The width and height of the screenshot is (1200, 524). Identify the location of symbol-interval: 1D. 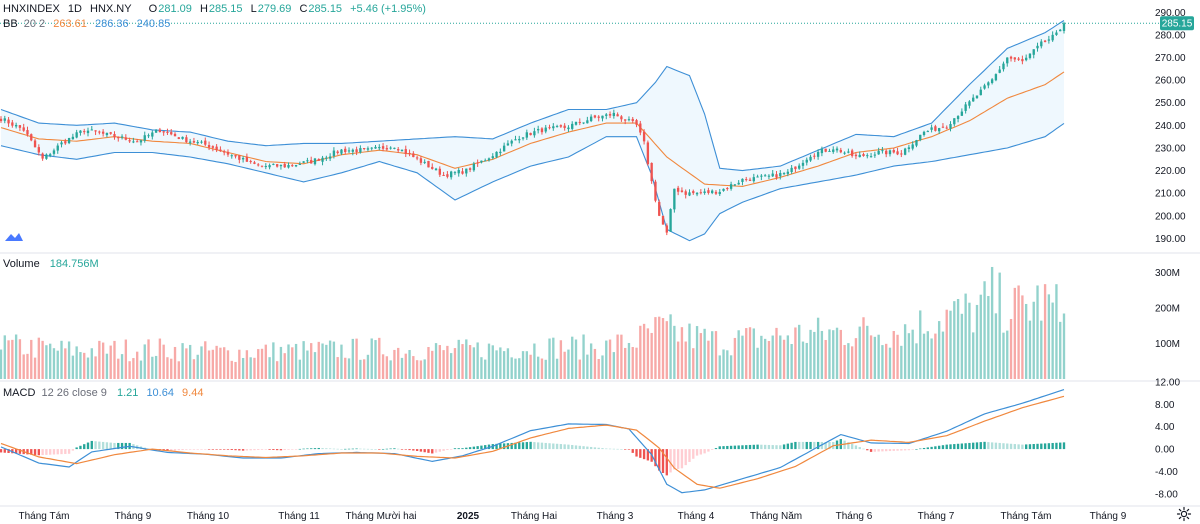
(74, 9).